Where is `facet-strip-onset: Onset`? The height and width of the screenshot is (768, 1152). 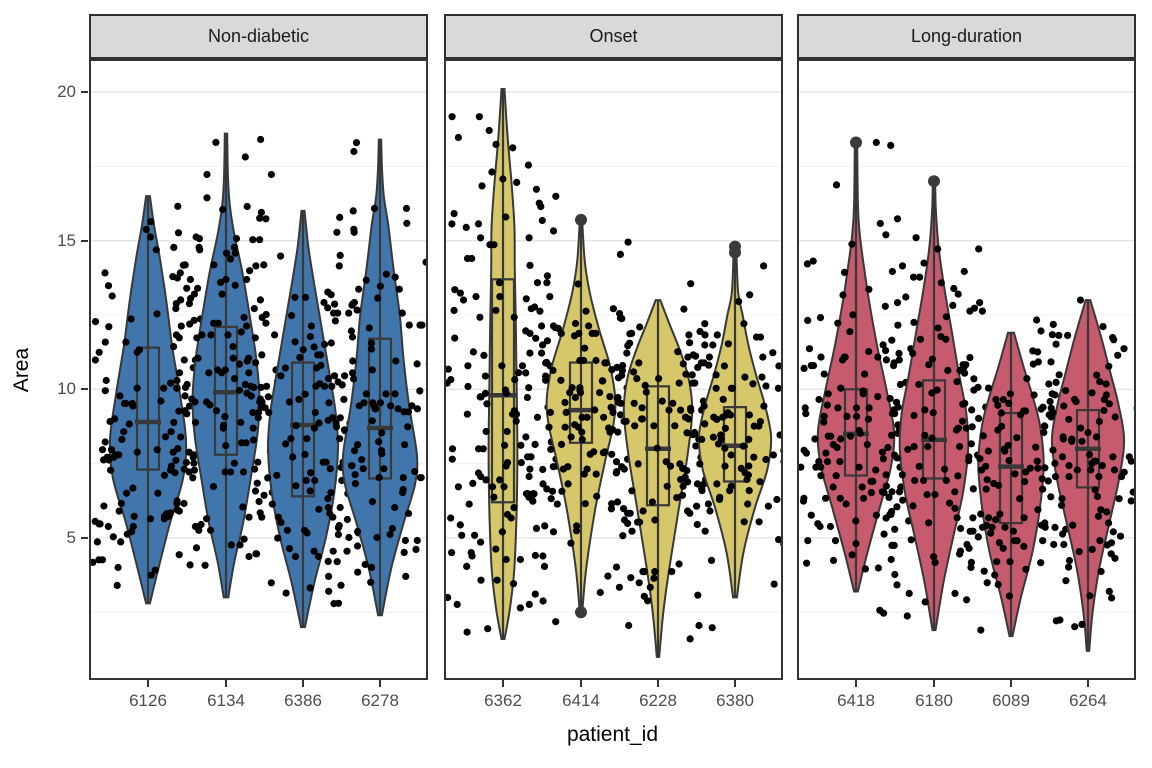
facet-strip-onset: Onset is located at coordinates (613, 36).